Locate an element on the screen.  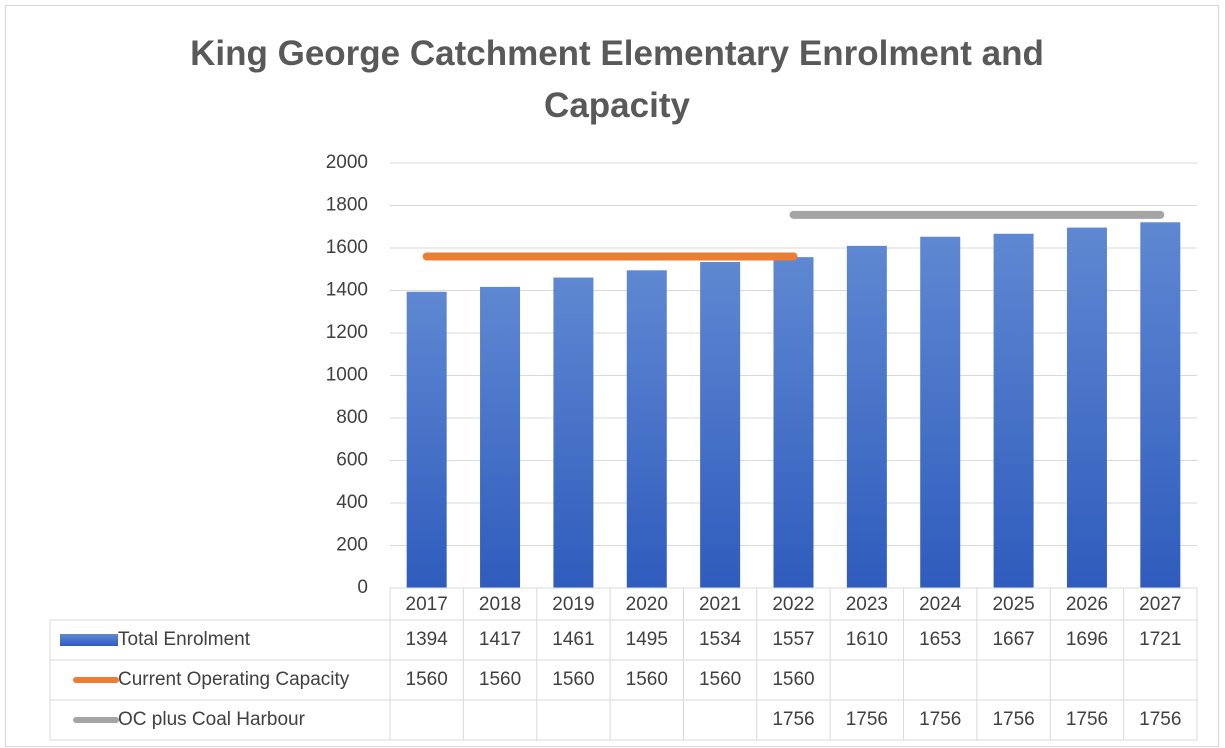
y-tick-label: 0 is located at coordinates (362, 587).